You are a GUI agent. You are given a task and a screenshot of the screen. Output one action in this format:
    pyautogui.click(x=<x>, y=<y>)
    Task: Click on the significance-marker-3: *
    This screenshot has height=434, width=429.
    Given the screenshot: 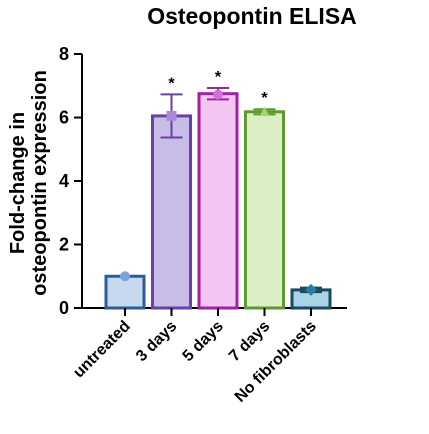 What is the action you would take?
    pyautogui.click(x=264, y=98)
    